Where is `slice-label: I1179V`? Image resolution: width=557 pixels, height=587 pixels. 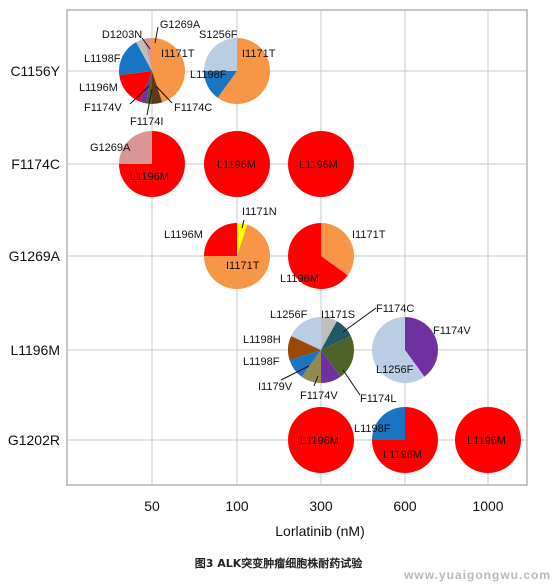 slice-label: I1179V is located at coordinates (275, 387).